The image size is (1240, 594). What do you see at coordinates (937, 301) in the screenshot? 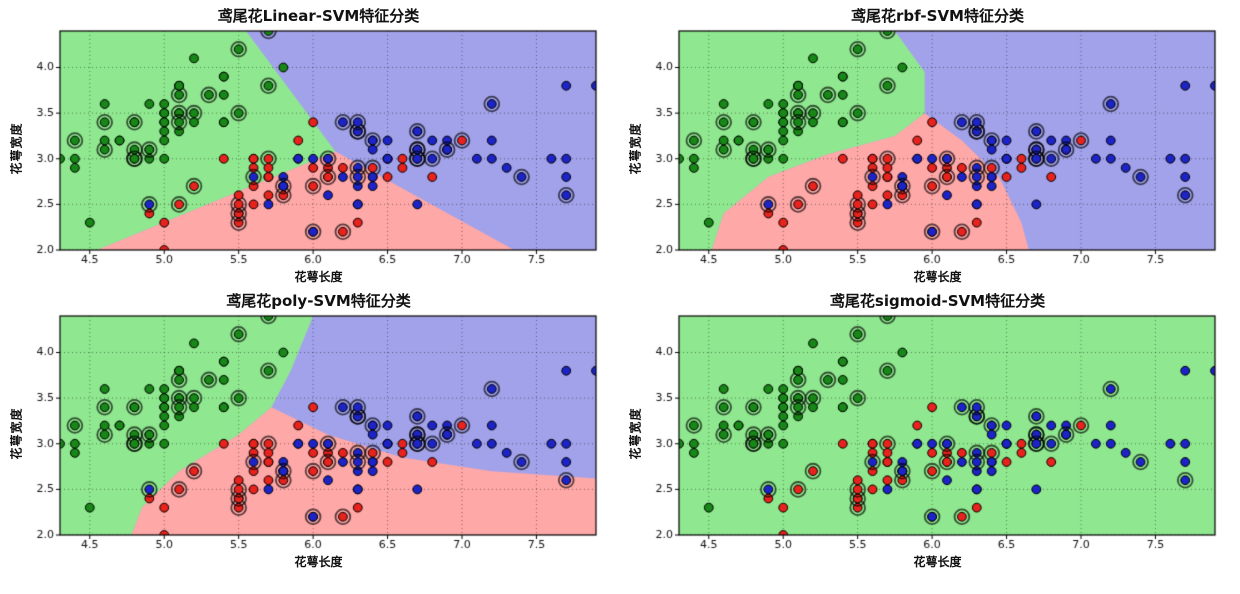
I see `chart-title-sigmoid: 鸢尾花sigmoid-SVM特征分类` at bounding box center [937, 301].